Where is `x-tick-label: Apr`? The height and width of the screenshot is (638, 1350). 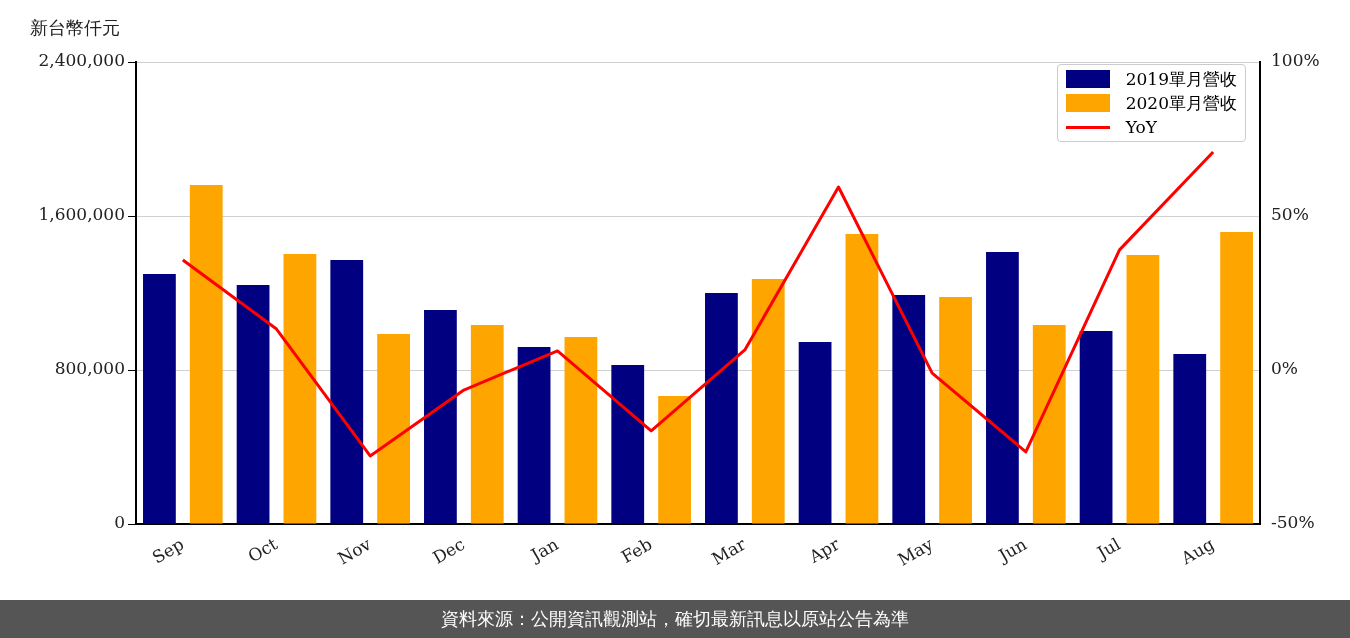
x-tick-label: Apr is located at coordinates (824, 550).